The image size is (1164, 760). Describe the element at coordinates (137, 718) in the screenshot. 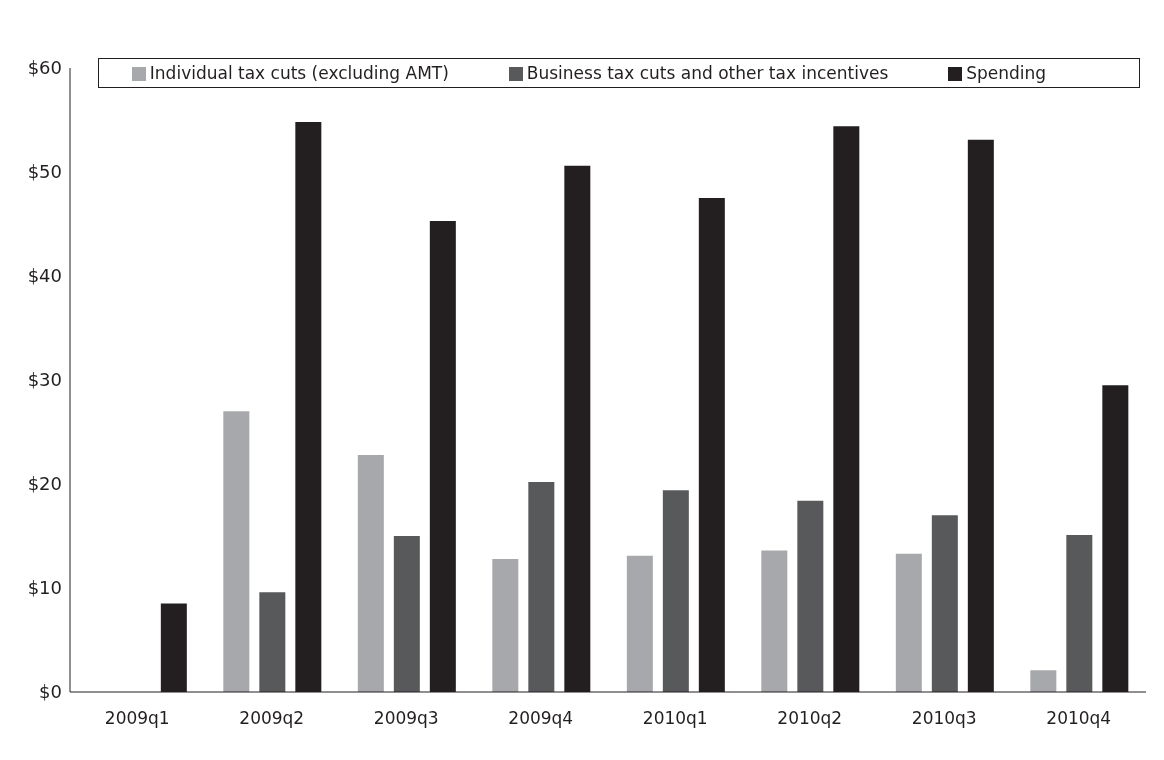

I see `x-tick-label: 2009q1` at that location.